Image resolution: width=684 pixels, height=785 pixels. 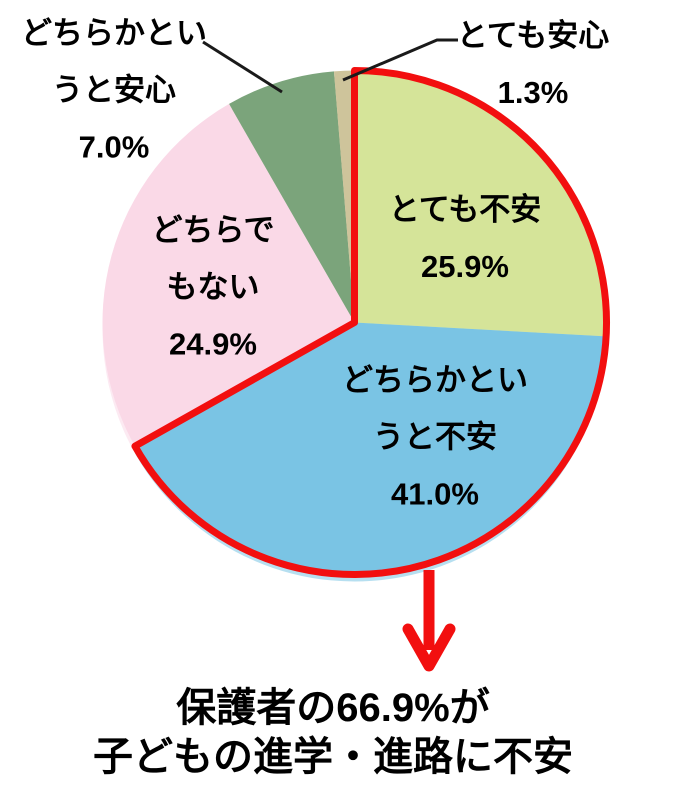 What do you see at coordinates (533, 92) in the screenshot?
I see `callout-label-pct: 1.3%` at bounding box center [533, 92].